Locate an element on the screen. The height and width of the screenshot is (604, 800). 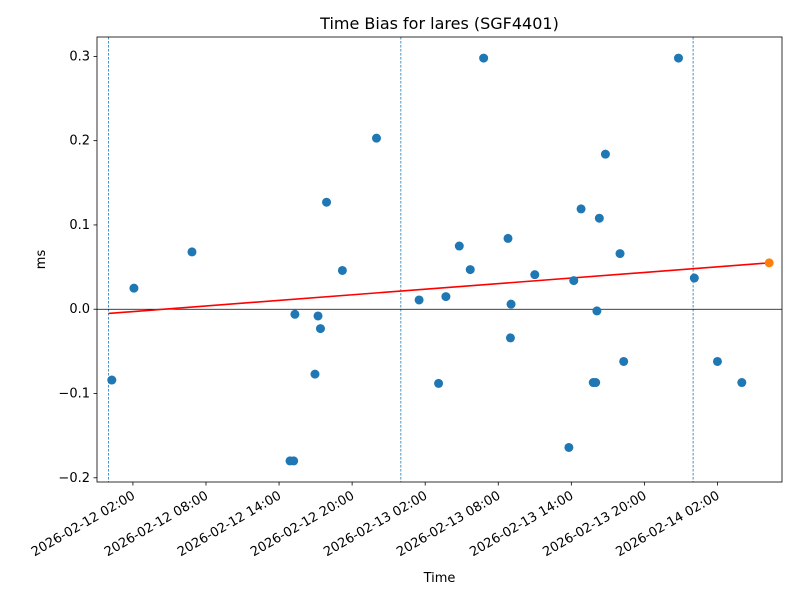
y-tick-label: 0.2 is located at coordinates (79, 141).